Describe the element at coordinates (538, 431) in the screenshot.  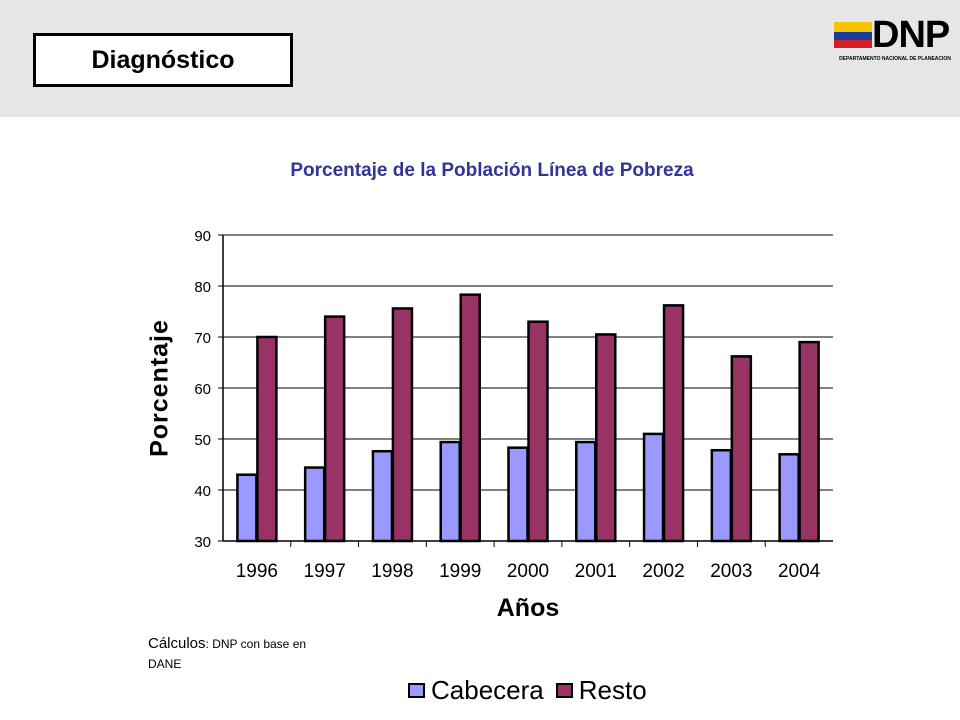
I see `bar-resto-2000` at that location.